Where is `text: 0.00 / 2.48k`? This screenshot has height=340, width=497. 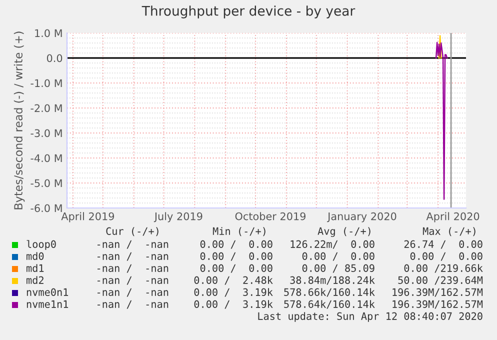
text: 0.00 / 2.48k is located at coordinates (233, 280).